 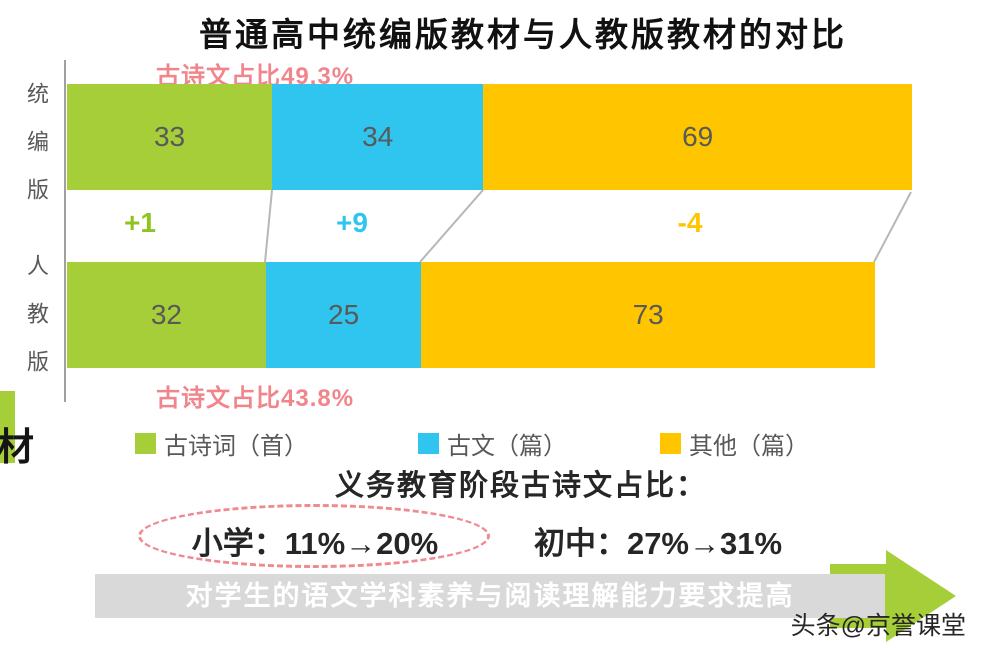 I want to click on segment-value: 33, so click(x=169, y=136).